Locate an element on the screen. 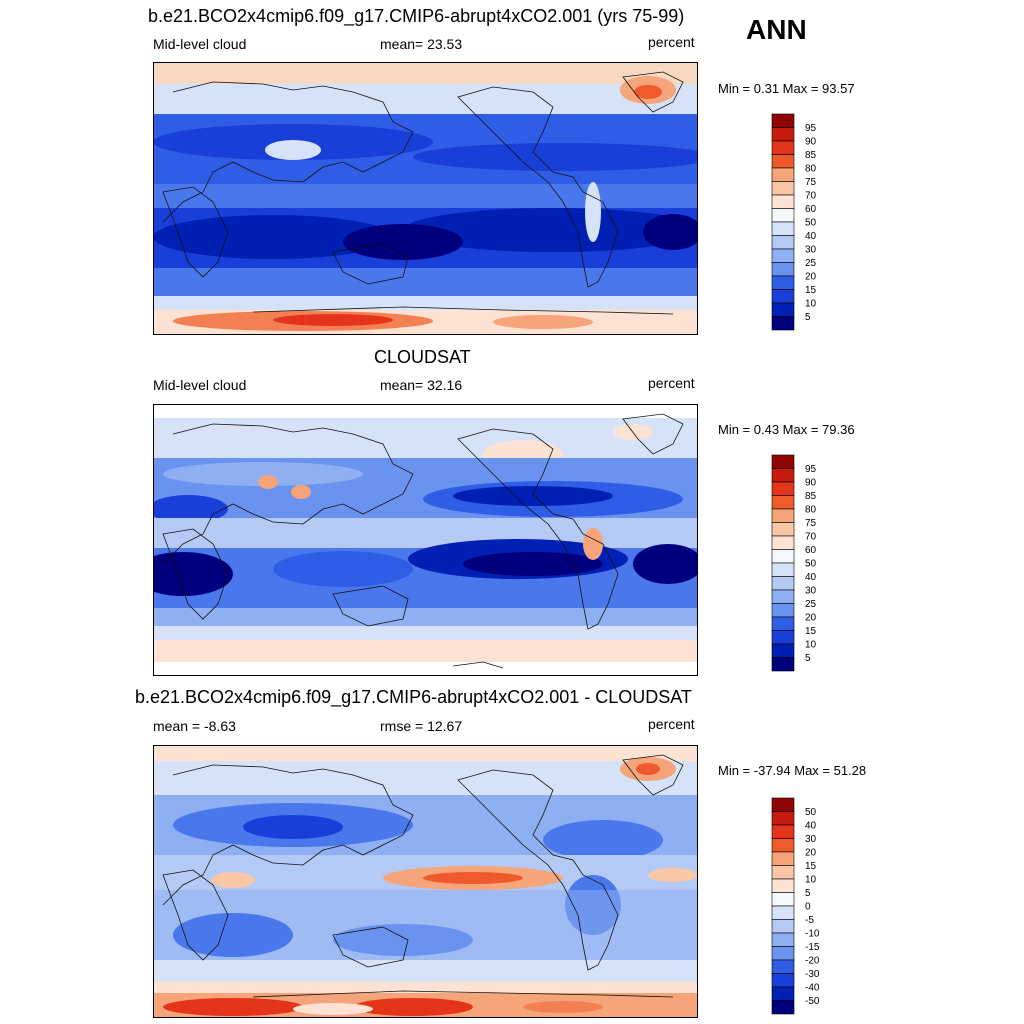 Image resolution: width=1024 pixels, height=1024 pixels. panel2-units-label: percent is located at coordinates (671, 383).